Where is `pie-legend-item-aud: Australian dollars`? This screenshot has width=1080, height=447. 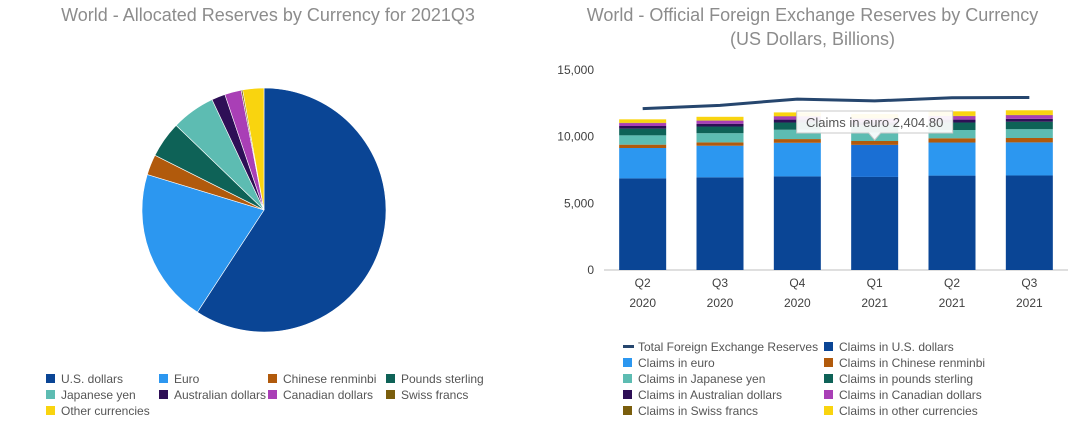
pie-legend-item-aud: Australian dollars is located at coordinates (212, 395).